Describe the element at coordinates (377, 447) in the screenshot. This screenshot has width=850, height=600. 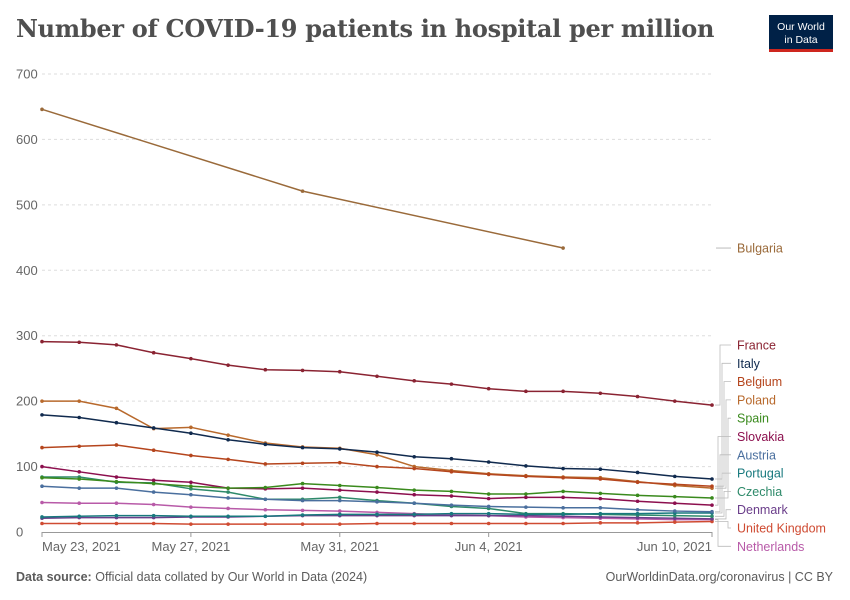
I see `series-line-italy` at that location.